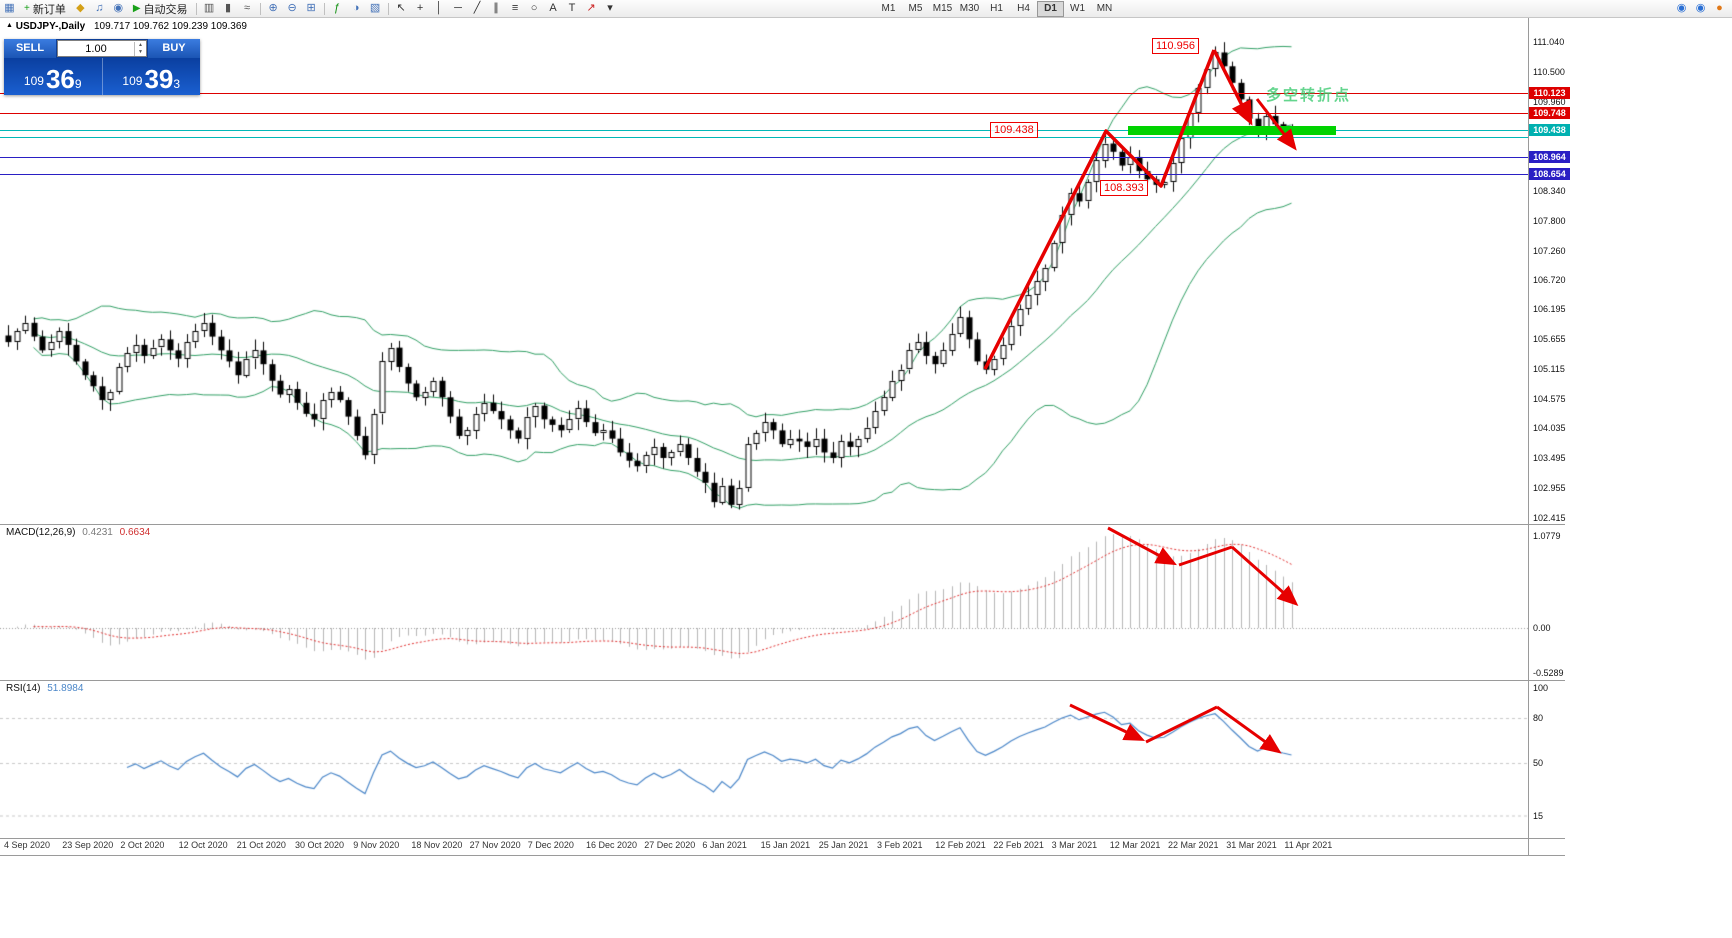  What do you see at coordinates (41, 532) in the screenshot?
I see `macd-title: MACD(12,26,9)` at bounding box center [41, 532].